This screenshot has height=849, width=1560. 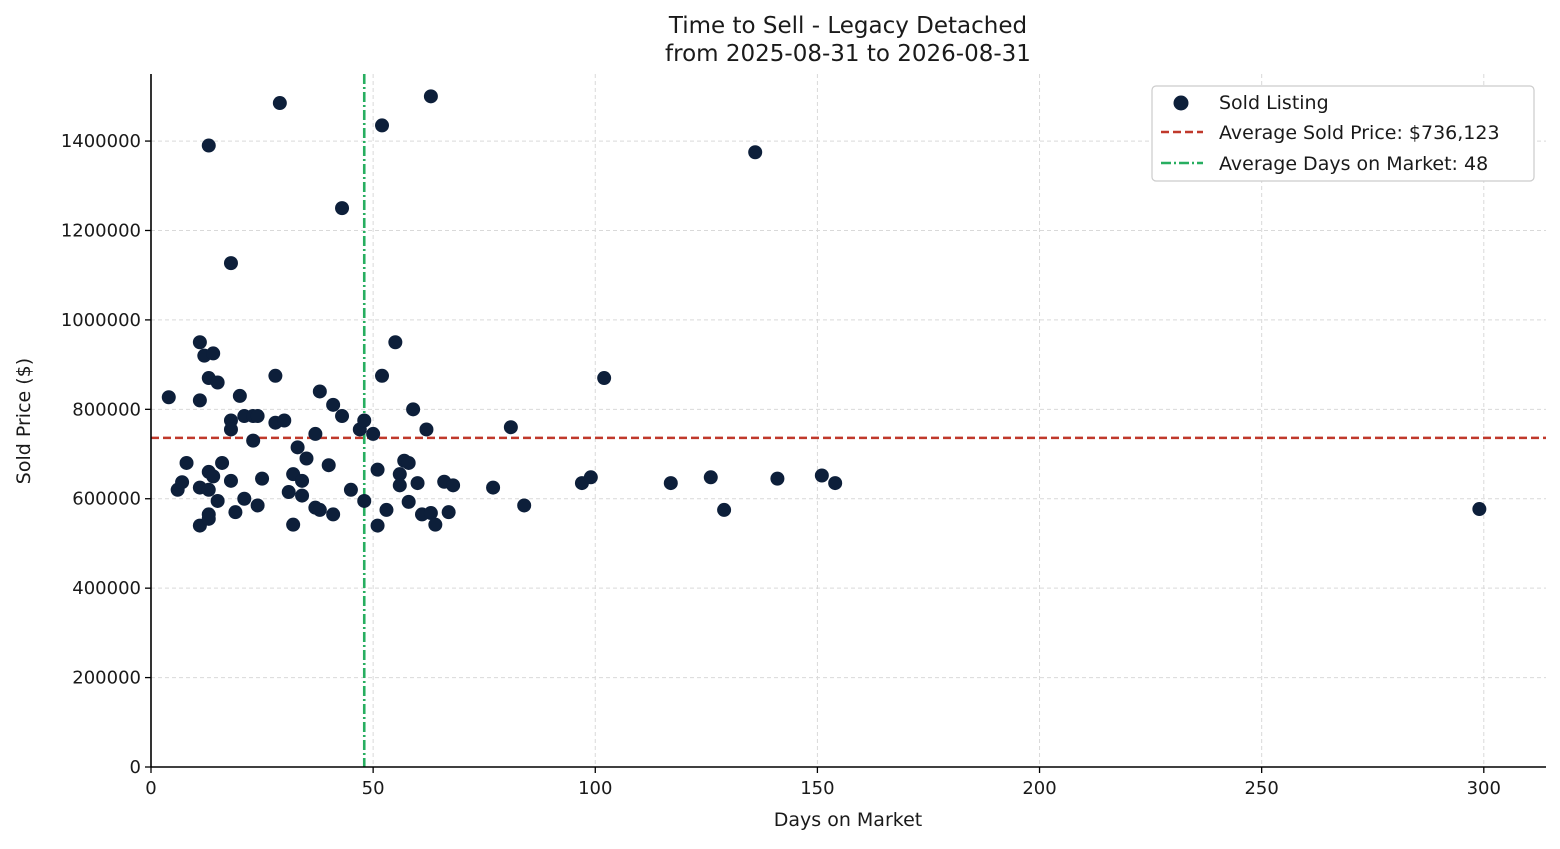 What do you see at coordinates (101, 320) in the screenshot?
I see `y-tick-label: 1000000` at bounding box center [101, 320].